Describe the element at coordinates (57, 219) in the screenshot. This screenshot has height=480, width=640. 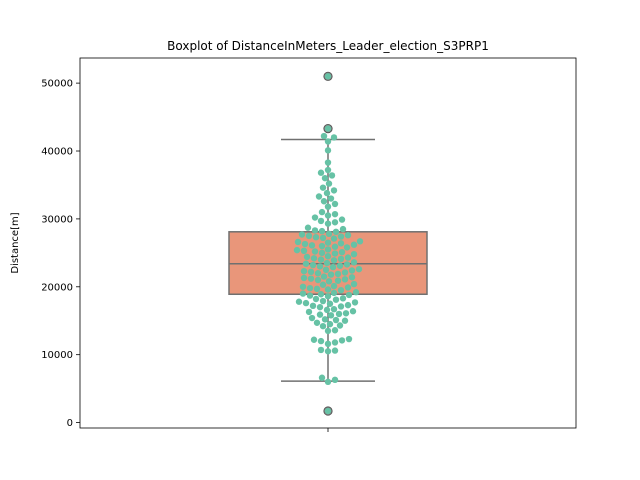
I see `y-tick-label: 30000` at that location.